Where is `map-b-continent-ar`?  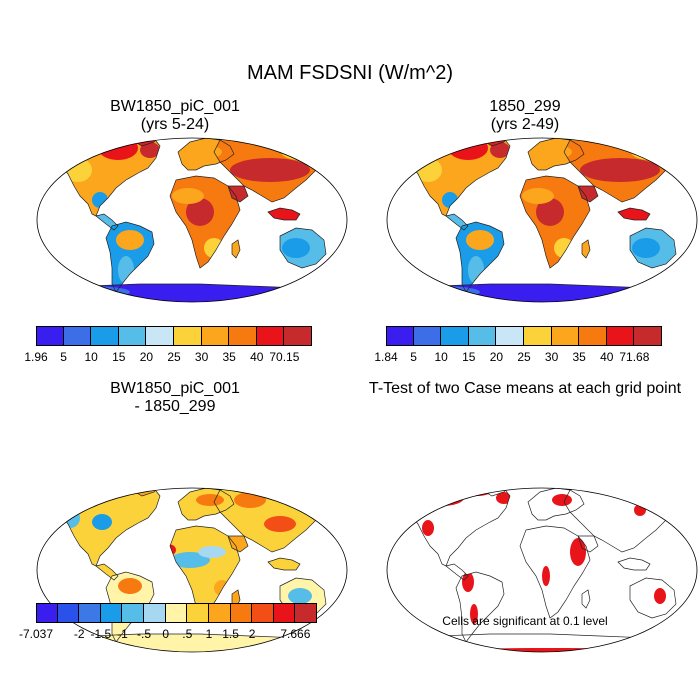 map-b-continent-ar is located at coordinates (588, 194).